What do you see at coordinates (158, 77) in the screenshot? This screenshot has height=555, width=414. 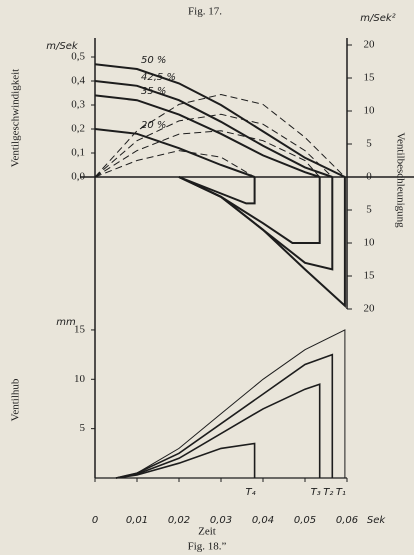 I see `series-label: 42,5 %` at bounding box center [158, 77].